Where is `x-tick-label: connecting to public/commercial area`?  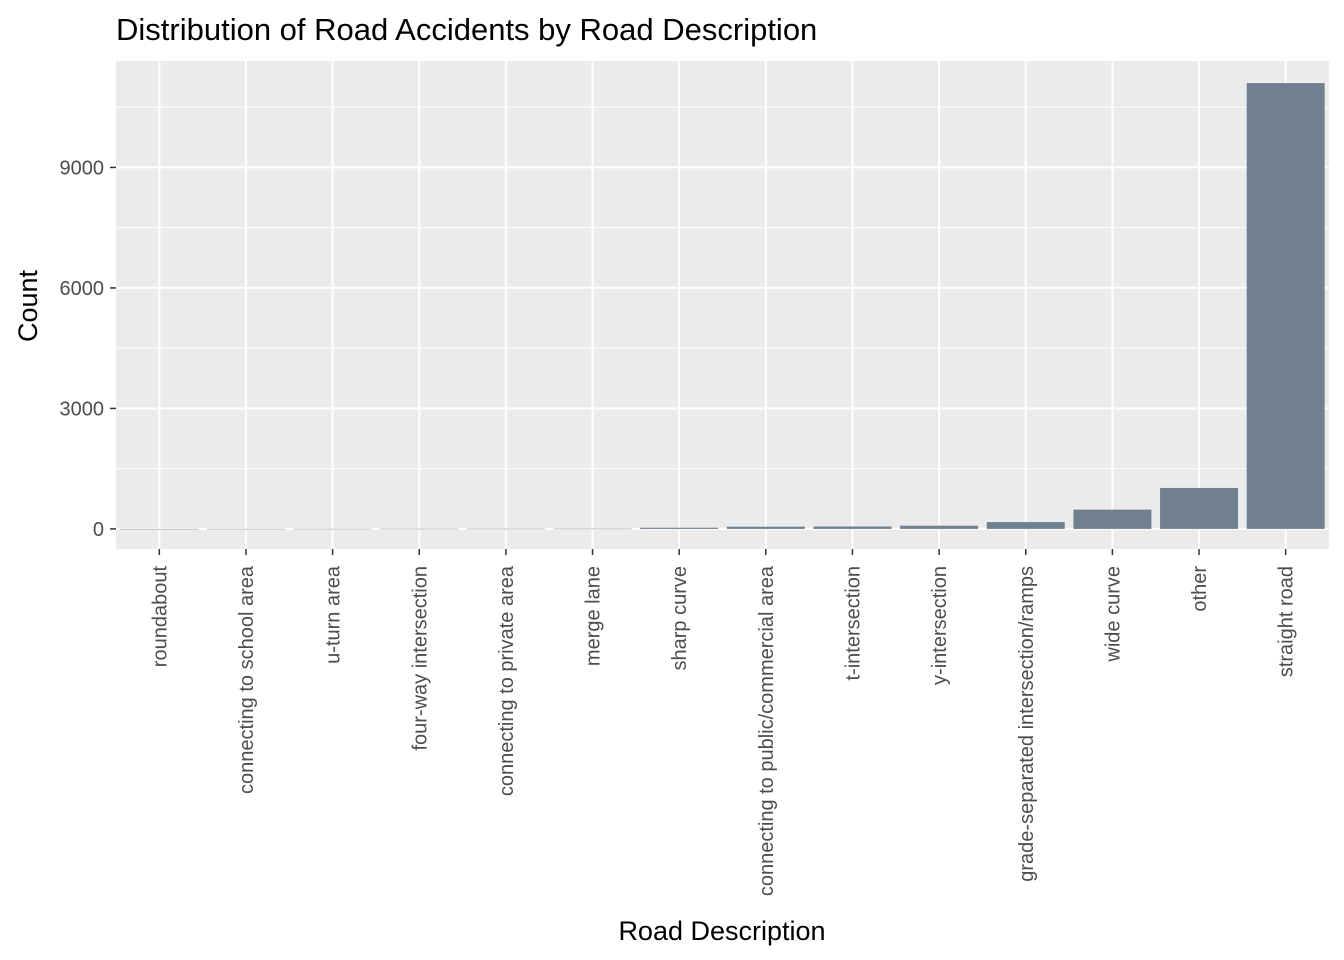 x-tick-label: connecting to public/commercial area is located at coordinates (767, 730).